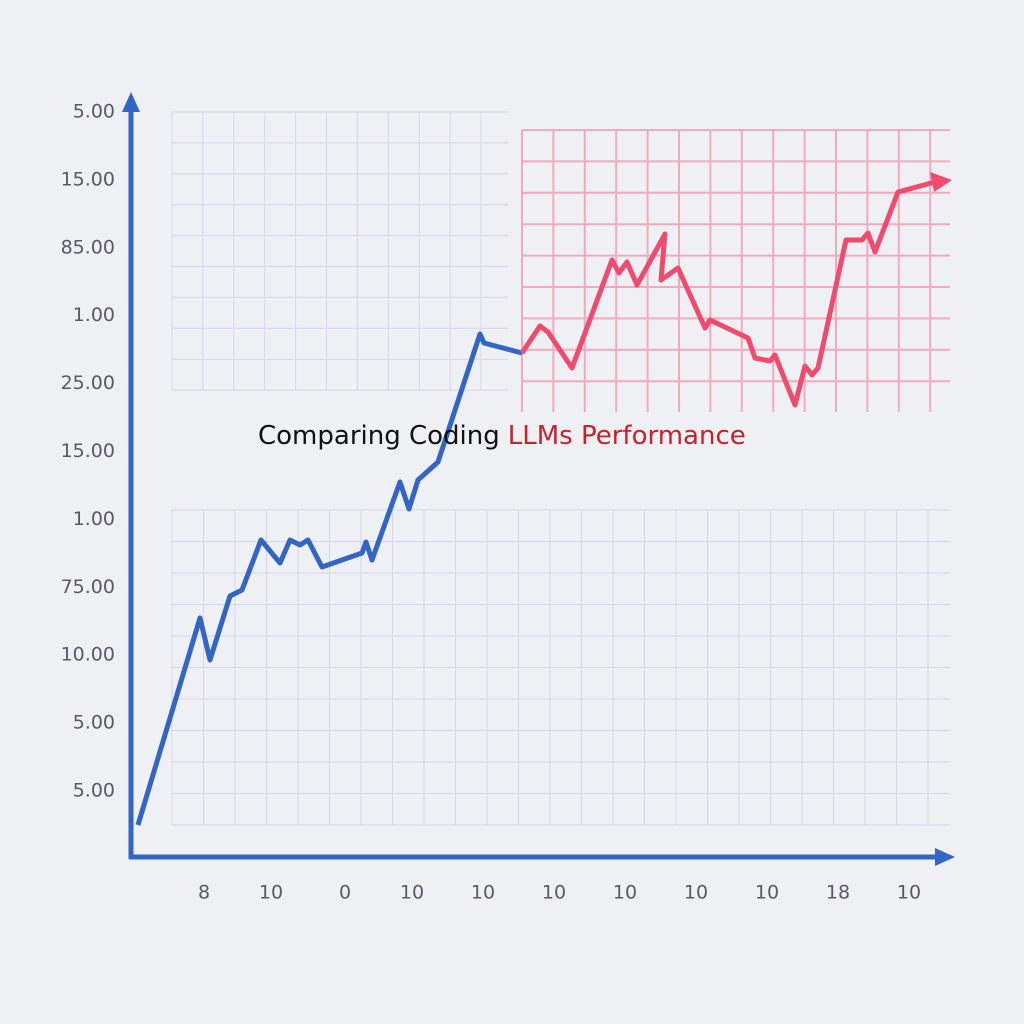 This screenshot has height=1024, width=1024. I want to click on y-tick-label: 75.00, so click(88, 587).